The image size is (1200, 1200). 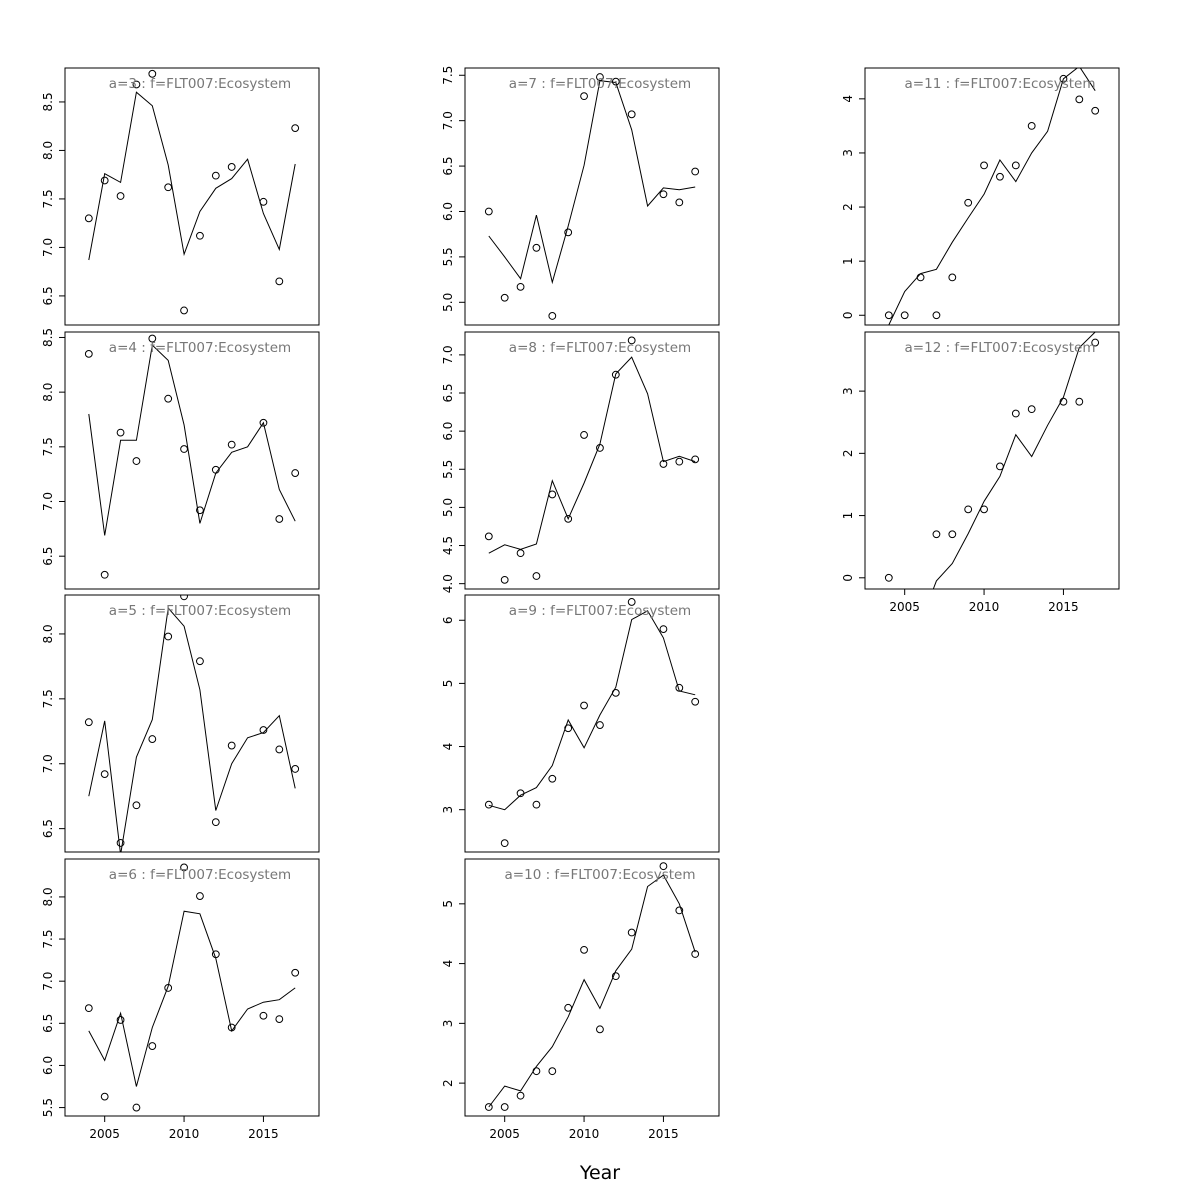 I want to click on y-tick-label: 4.5, so click(x=448, y=545).